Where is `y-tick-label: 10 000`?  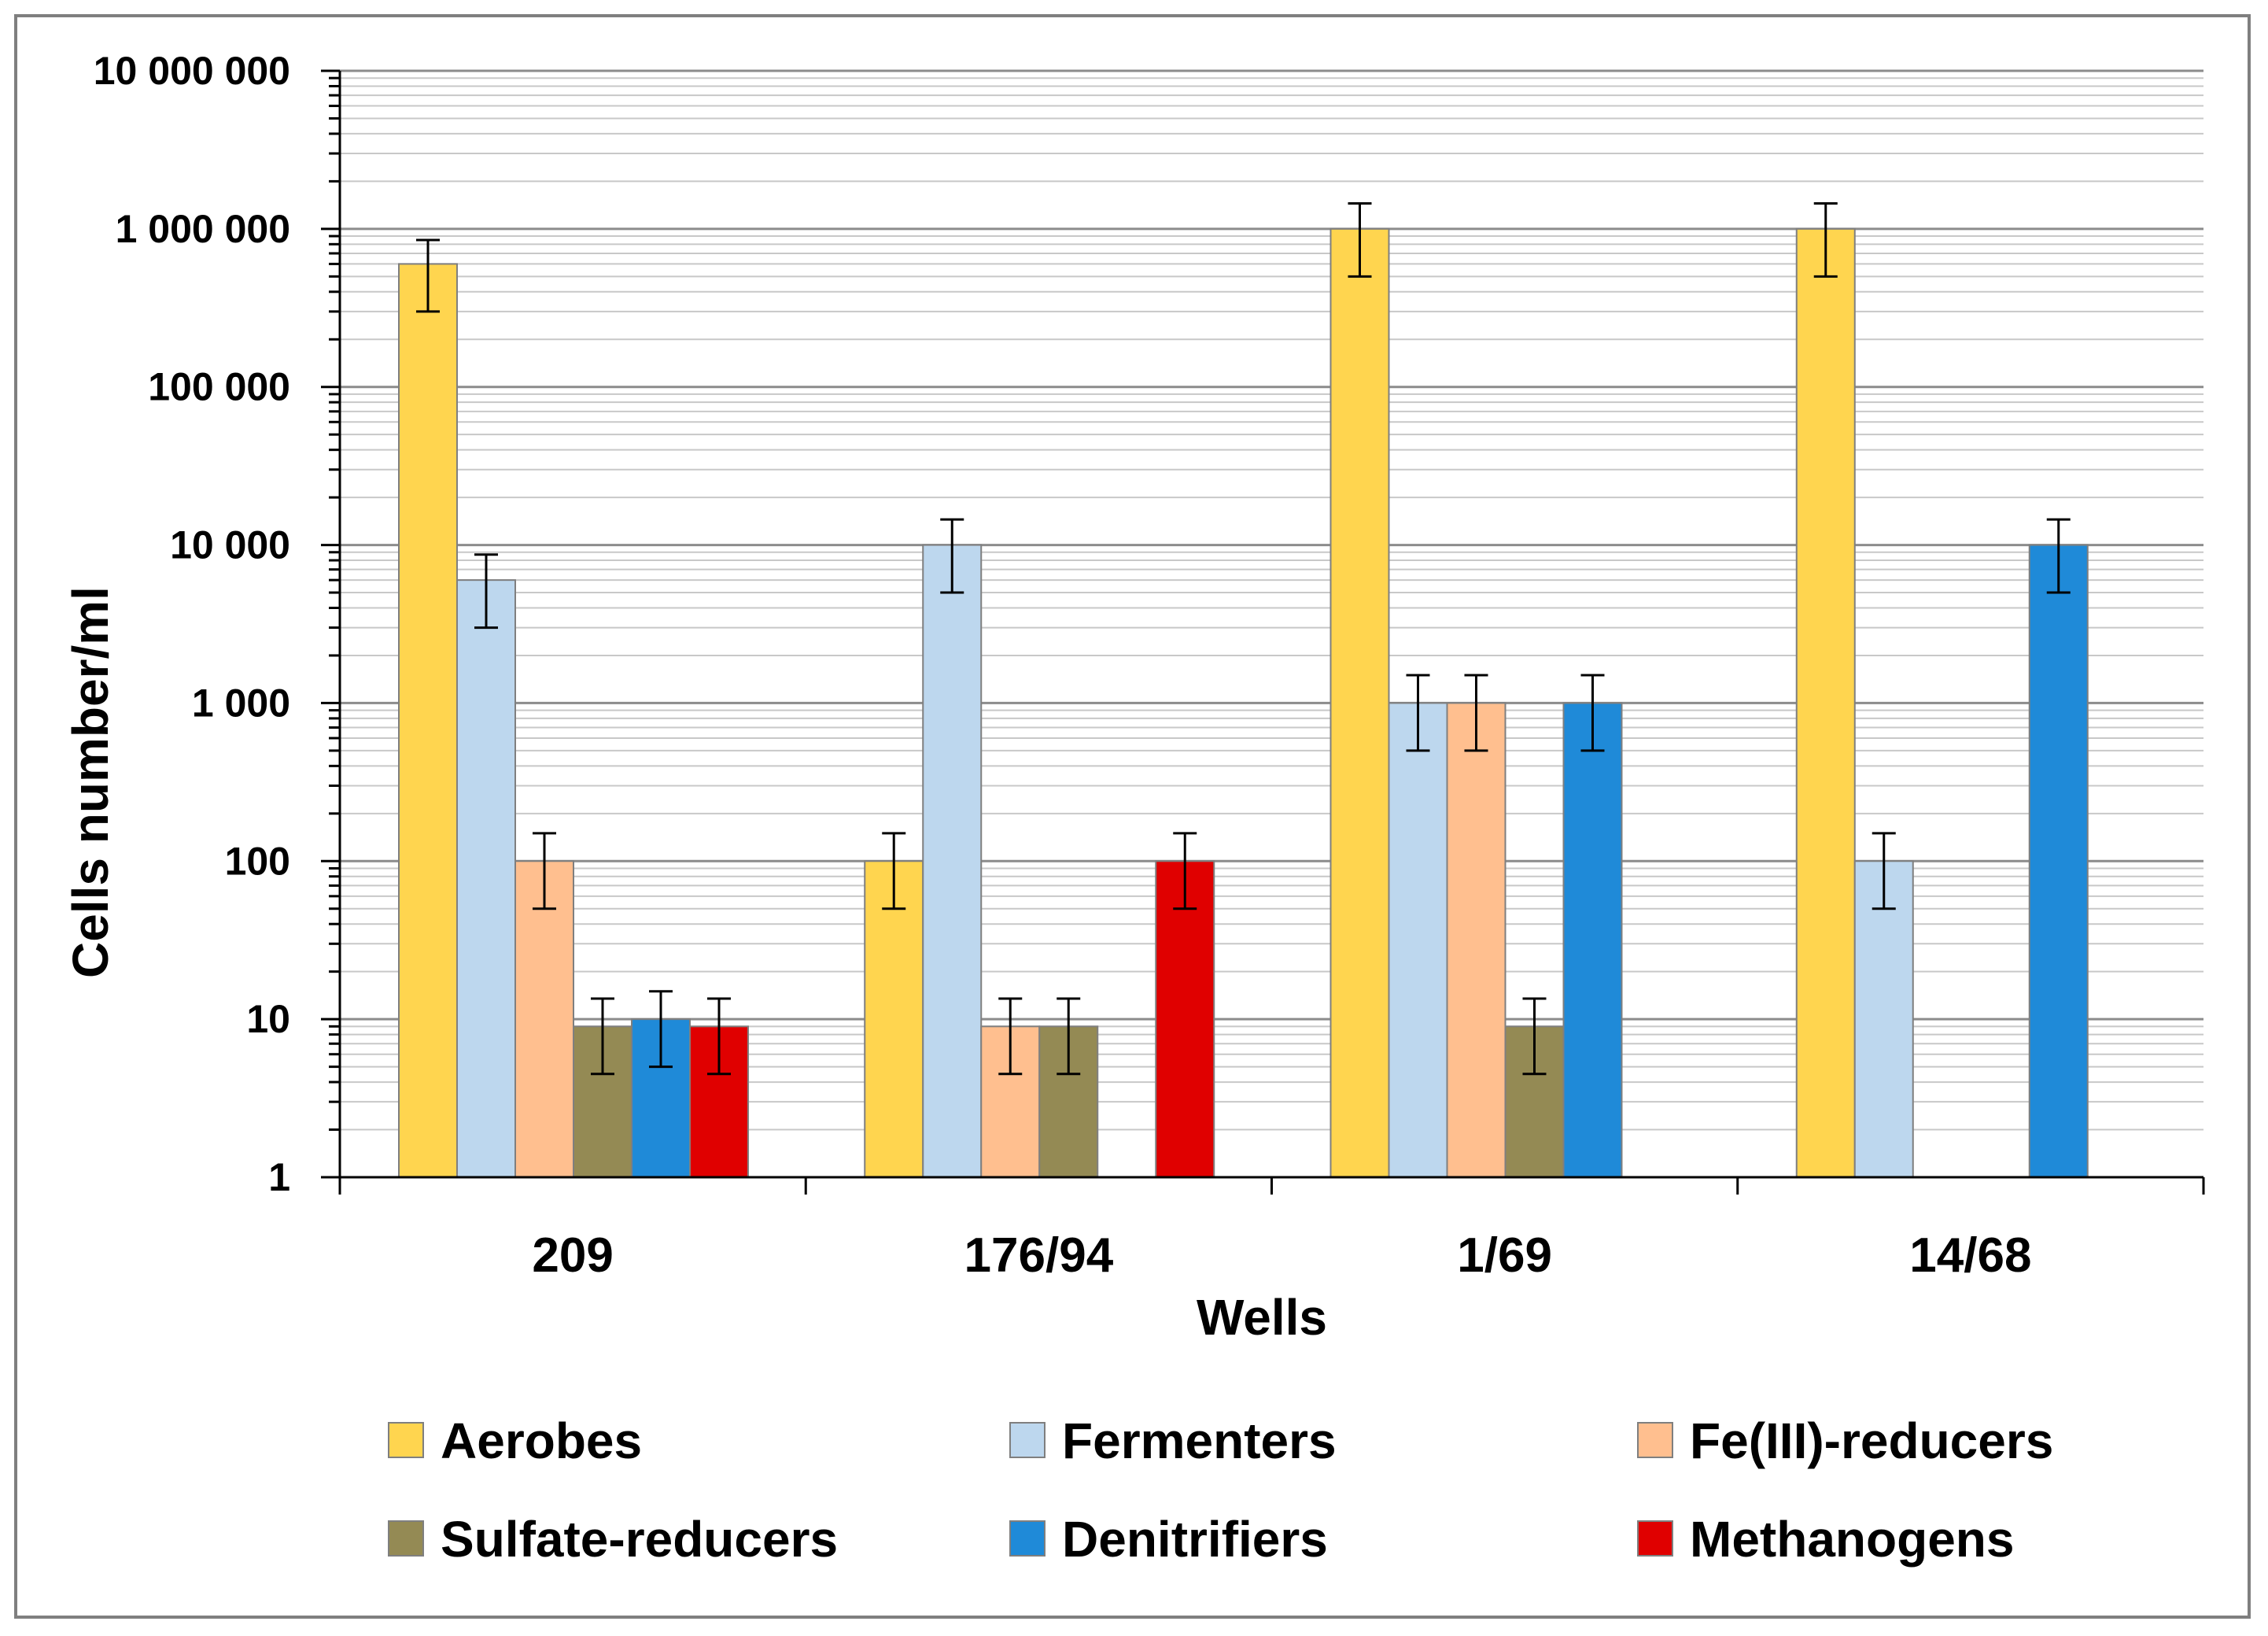 y-tick-label: 10 000 is located at coordinates (230, 545).